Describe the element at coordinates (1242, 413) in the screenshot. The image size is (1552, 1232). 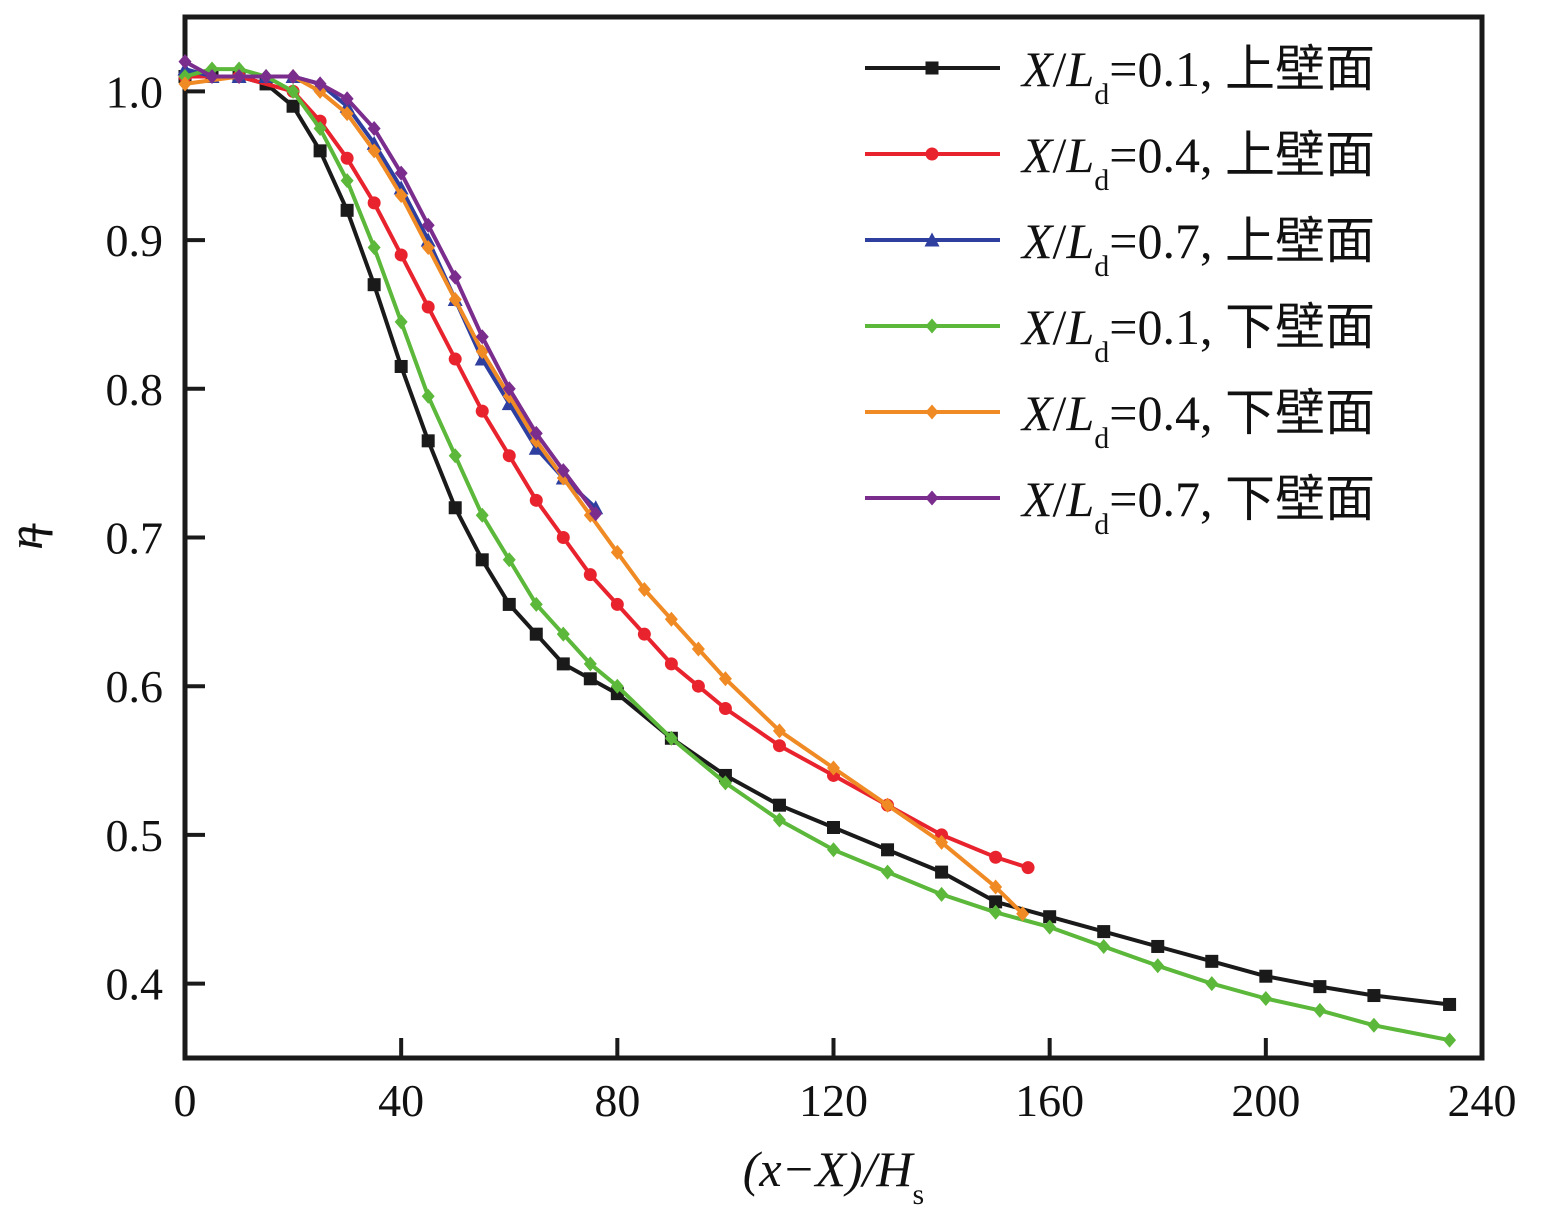
I see `legend-label-part: =0.4, 下壁面` at that location.